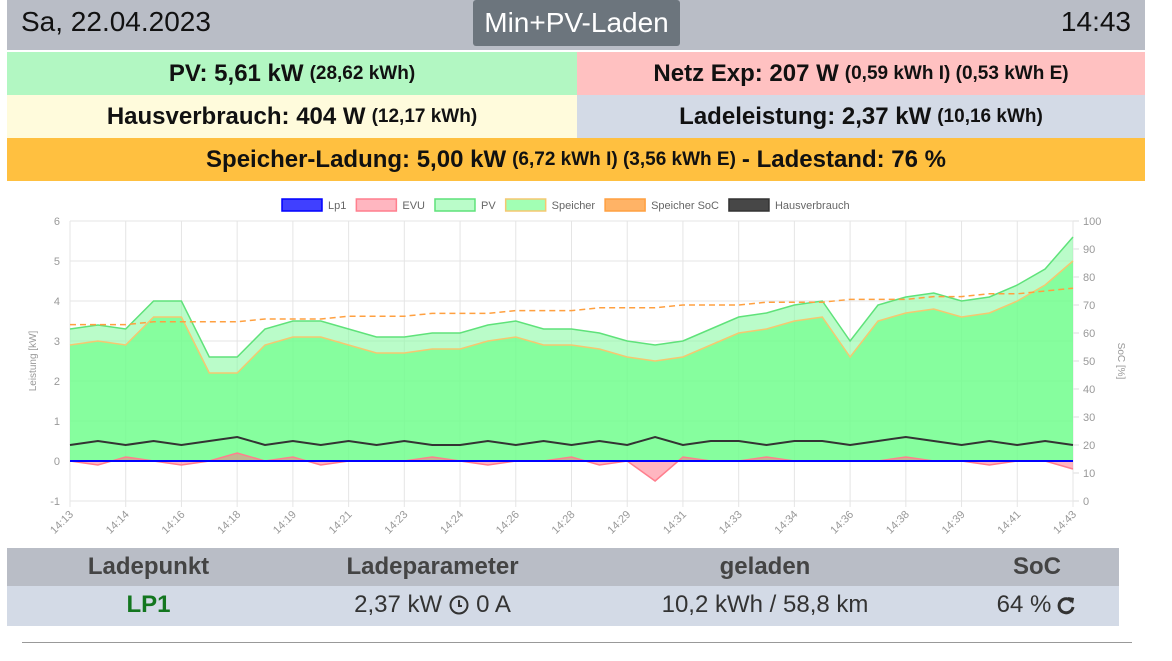 The image size is (1172, 661). Describe the element at coordinates (1089, 362) in the screenshot. I see `y2-tick-label: 50` at that location.